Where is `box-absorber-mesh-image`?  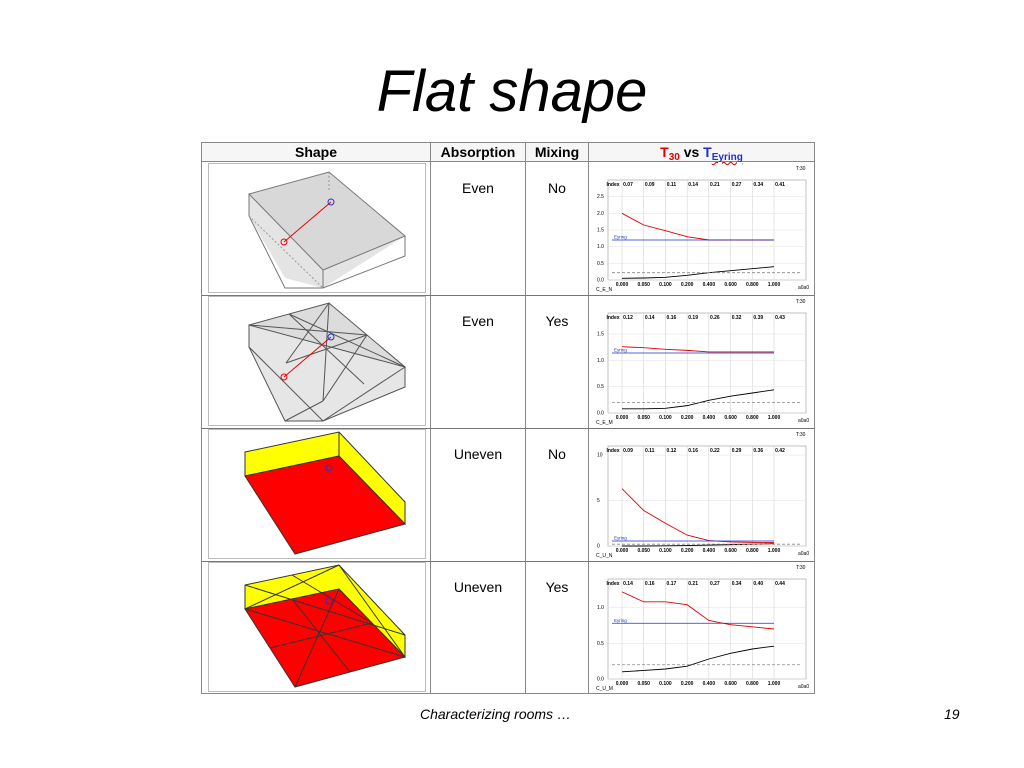 box-absorber-mesh-image is located at coordinates (325, 626).